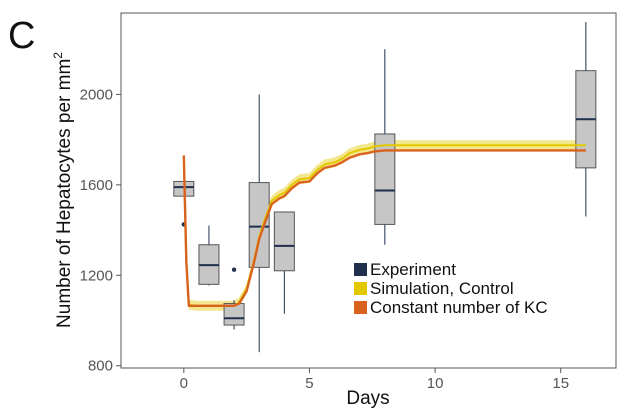 The width and height of the screenshot is (629, 413). Describe the element at coordinates (58, 55) in the screenshot. I see `y-axis-title-superscript: 2` at that location.